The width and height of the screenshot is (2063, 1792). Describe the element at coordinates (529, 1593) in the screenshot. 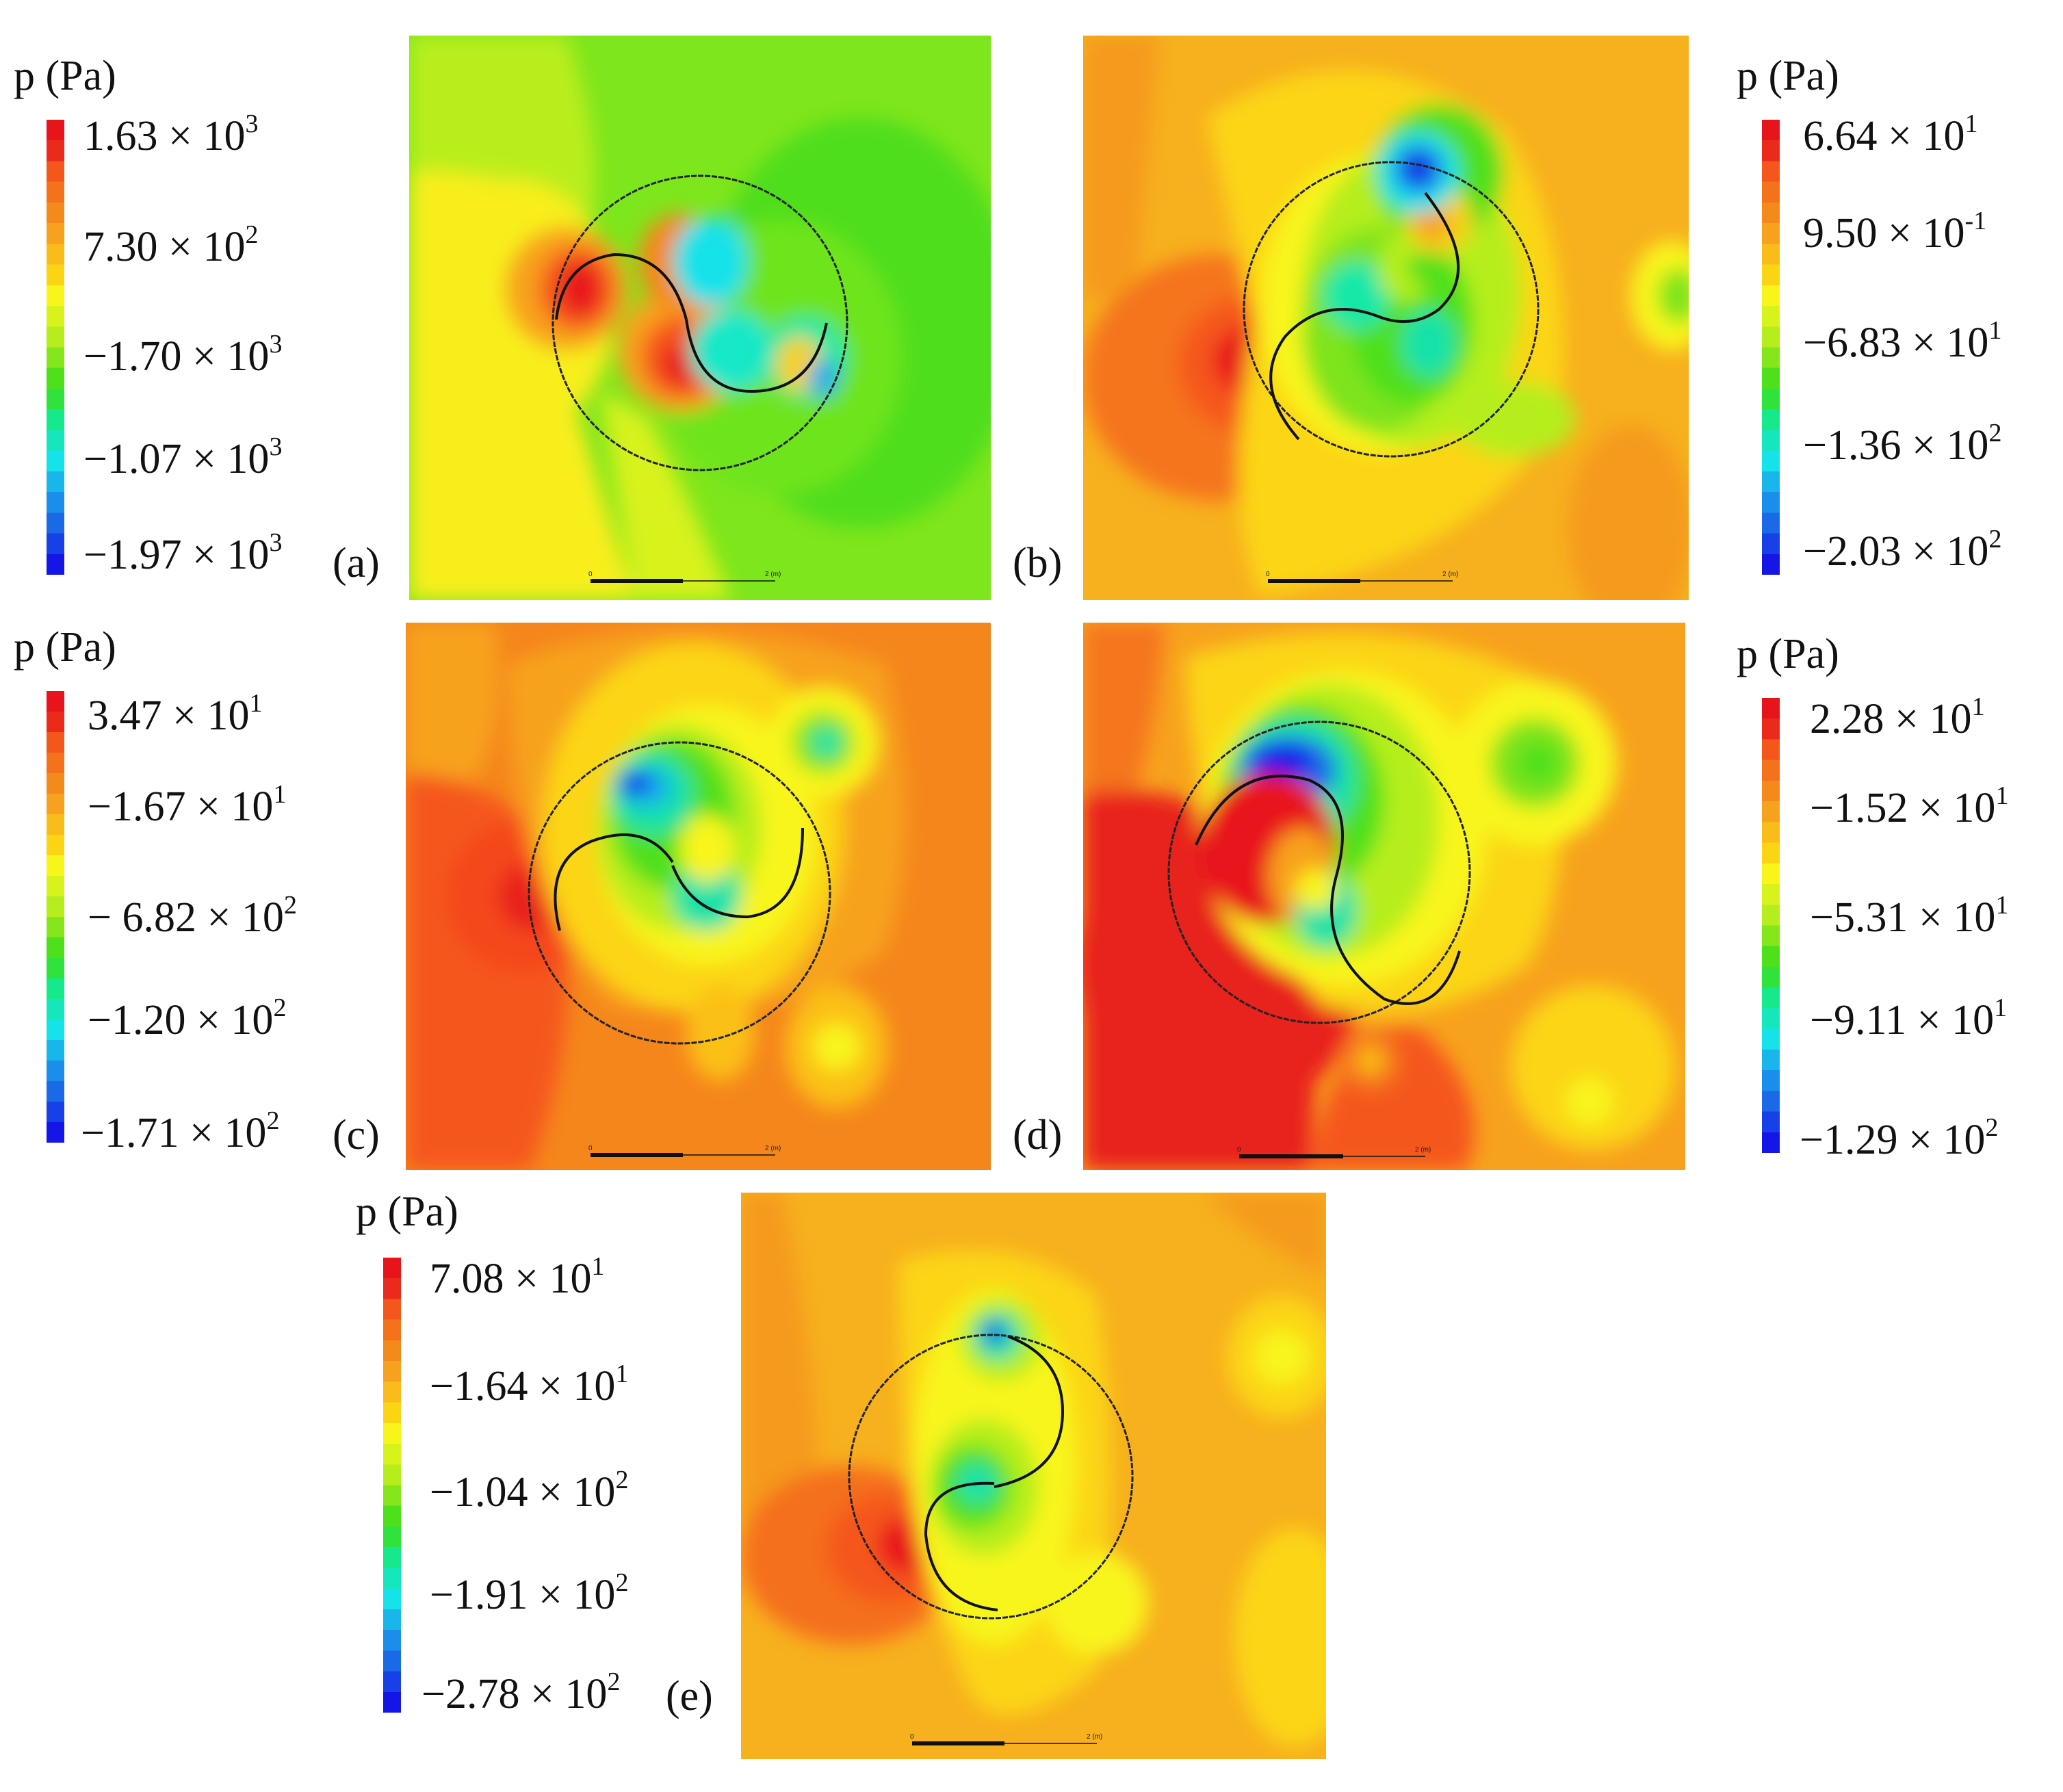

I see `tick-e-3: −1.91 × 10²` at that location.